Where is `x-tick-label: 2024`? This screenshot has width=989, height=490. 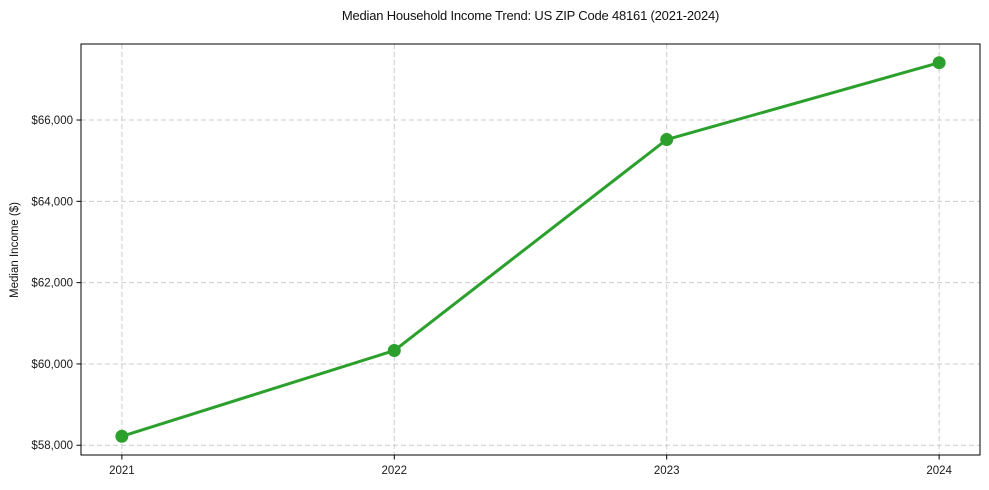
x-tick-label: 2024 is located at coordinates (939, 471).